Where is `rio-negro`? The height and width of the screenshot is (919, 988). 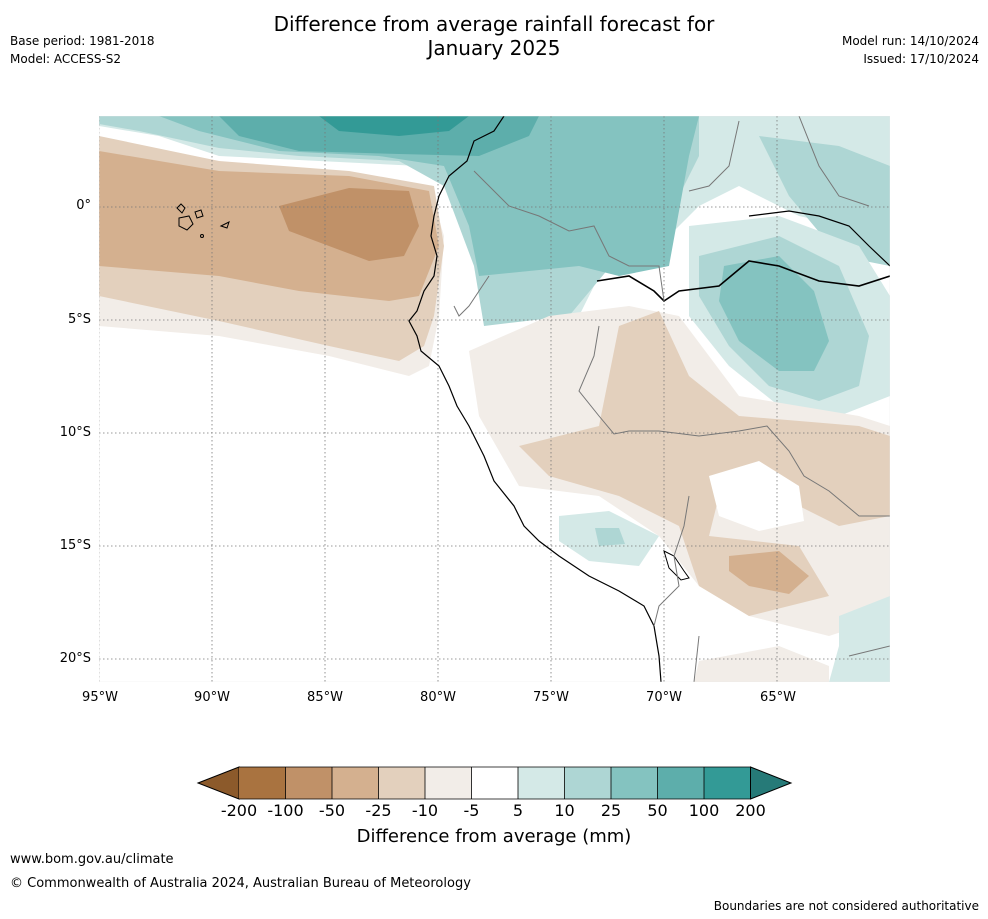 rio-negro is located at coordinates (819, 238).